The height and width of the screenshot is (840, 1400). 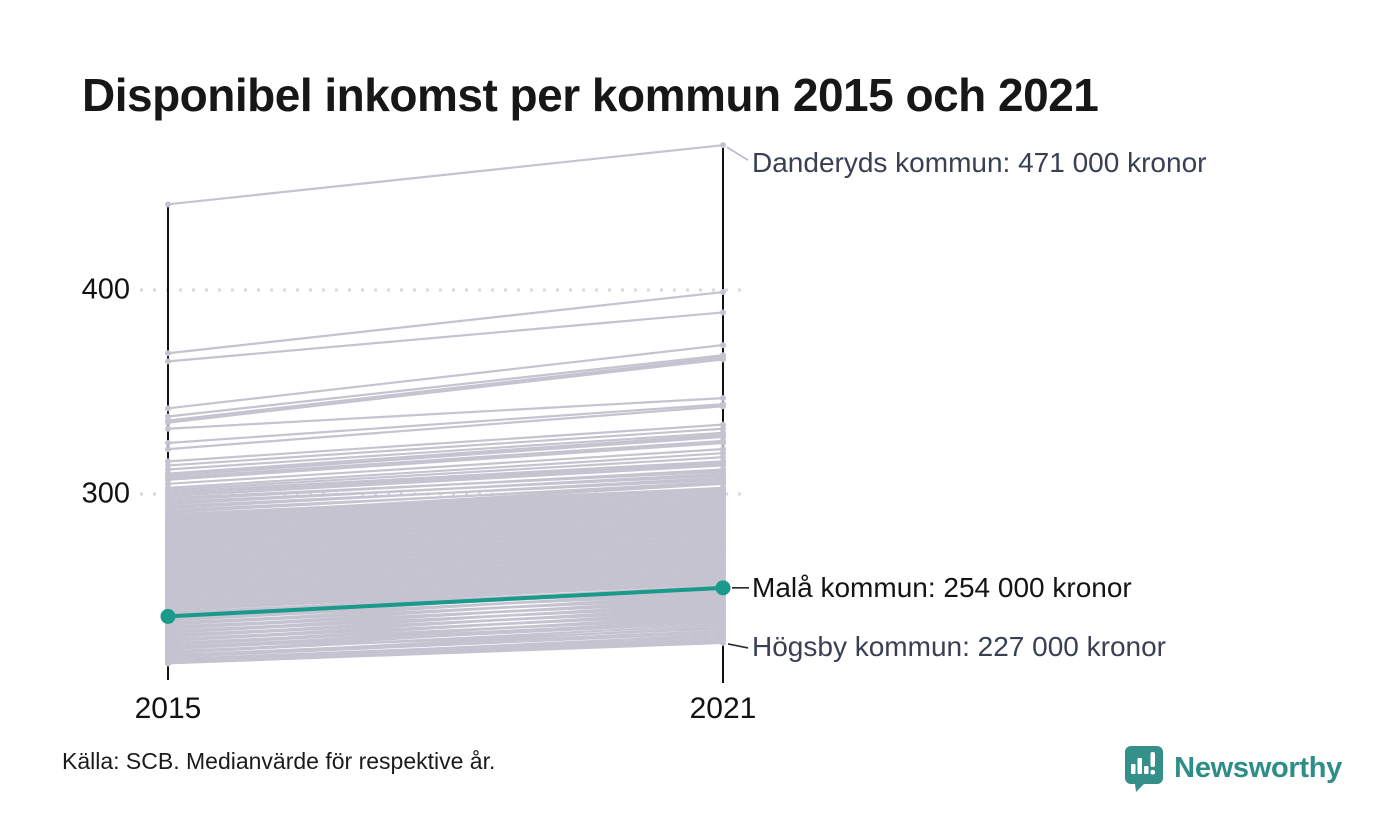 I want to click on leader-danderyd, so click(x=737, y=153).